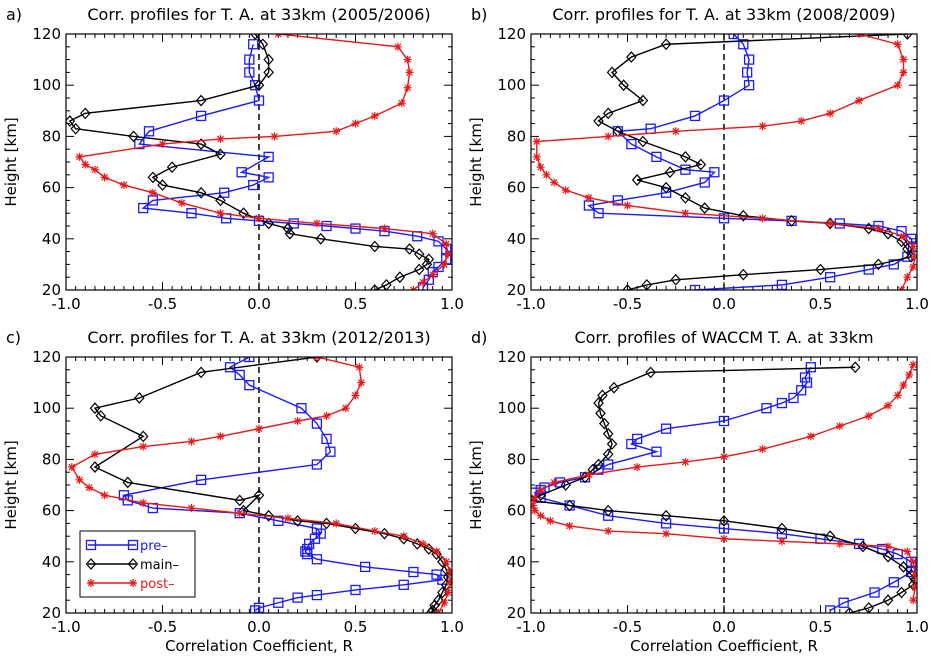  Describe the element at coordinates (46, 34) in the screenshot. I see `y-tick-label: 120` at that location.